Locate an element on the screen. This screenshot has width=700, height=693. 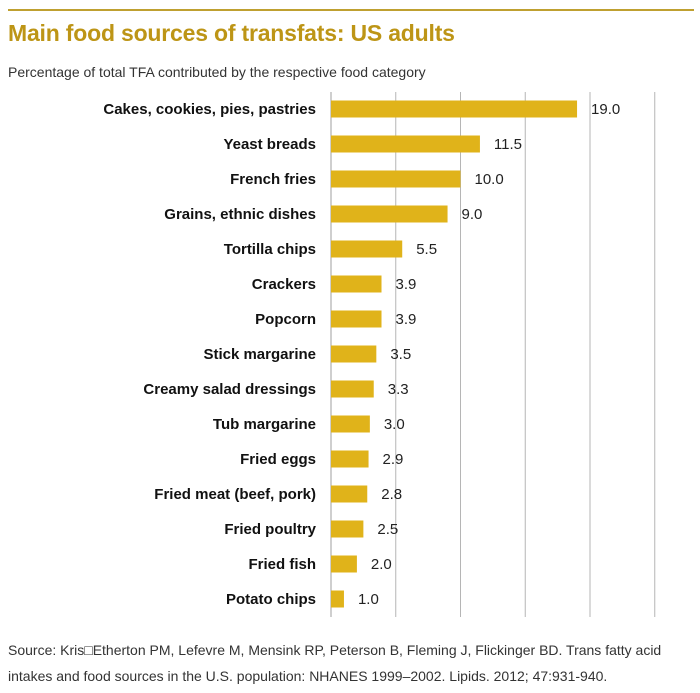
category-label: Crackers is located at coordinates (284, 284).